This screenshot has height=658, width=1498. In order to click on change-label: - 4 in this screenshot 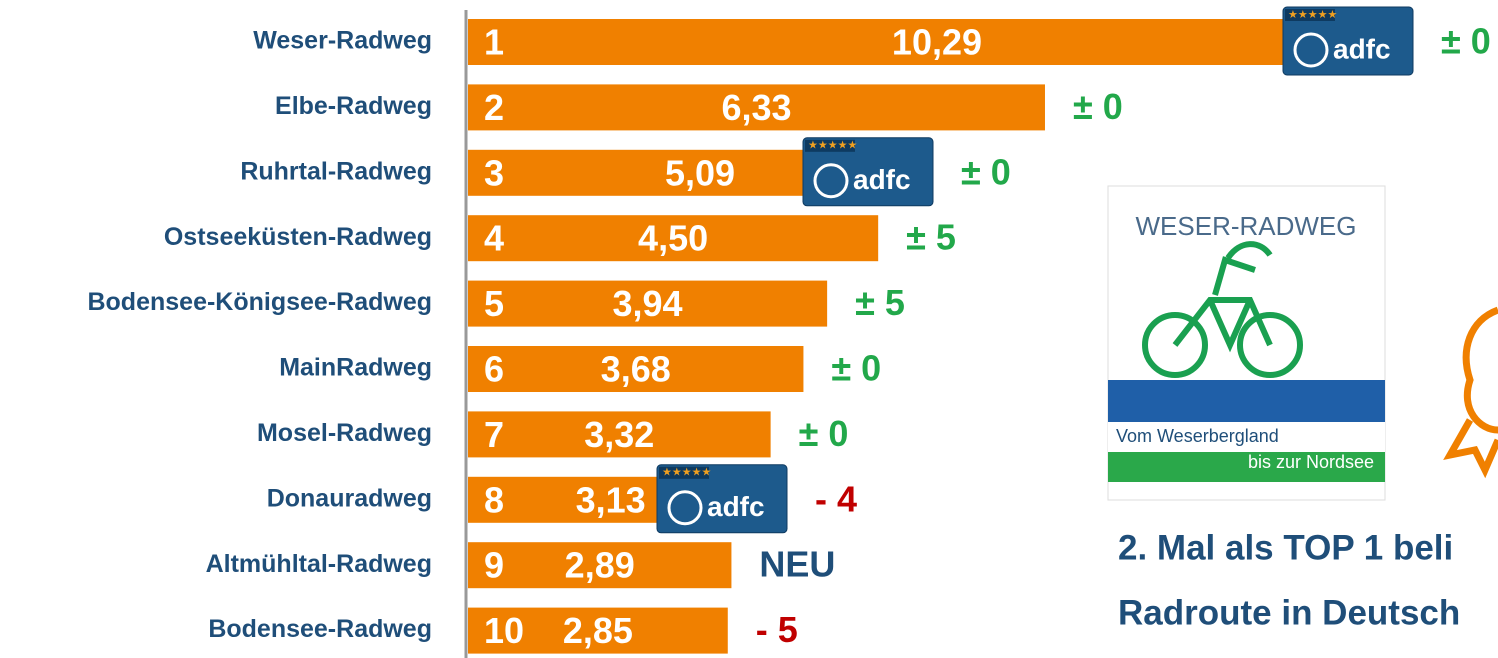, I will do `click(836, 498)`.